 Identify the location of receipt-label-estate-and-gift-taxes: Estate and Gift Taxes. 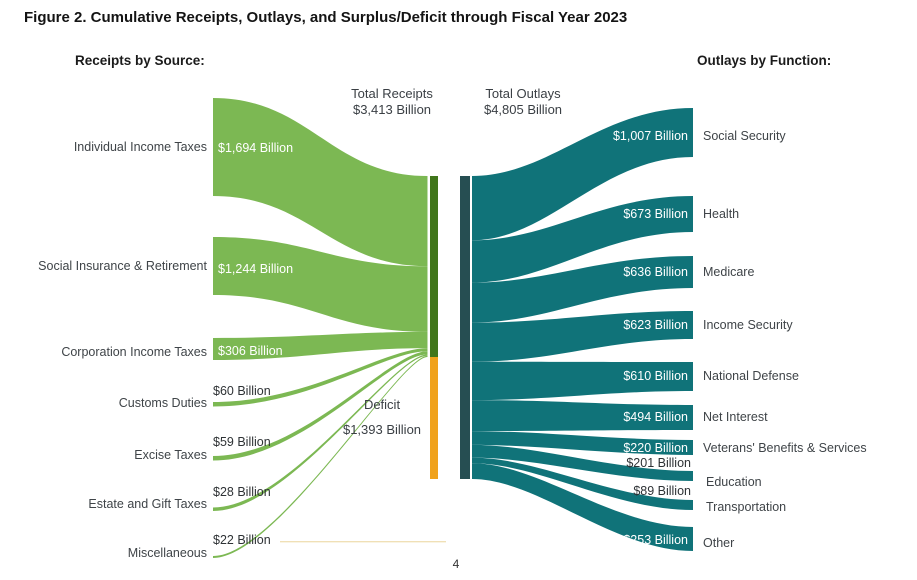
(147, 504).